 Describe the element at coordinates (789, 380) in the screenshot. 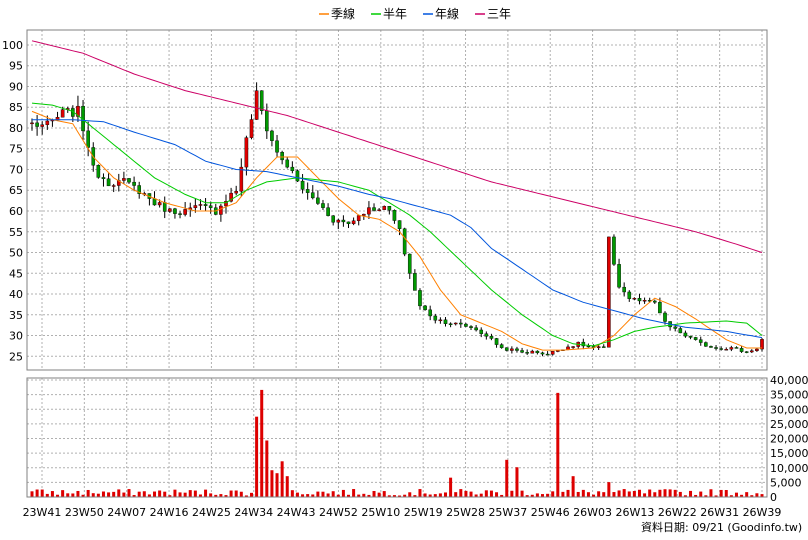

I see `volume-tick-label: 40,000` at that location.